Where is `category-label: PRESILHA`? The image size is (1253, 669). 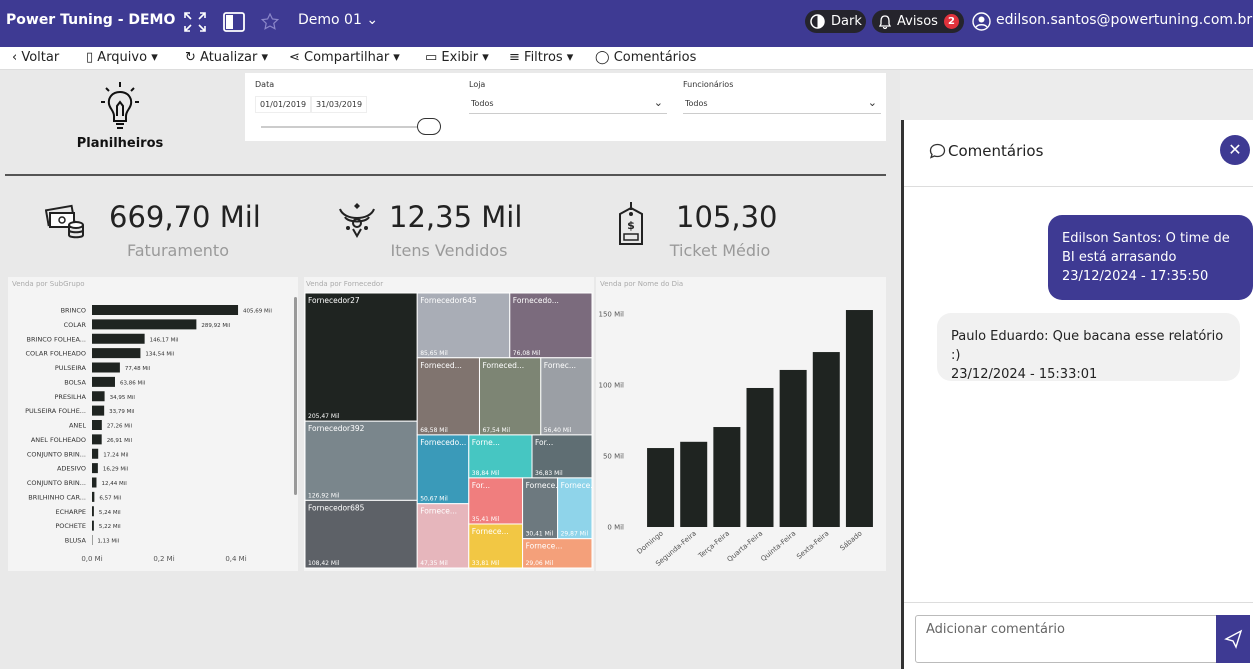
category-label: PRESILHA is located at coordinates (70, 397).